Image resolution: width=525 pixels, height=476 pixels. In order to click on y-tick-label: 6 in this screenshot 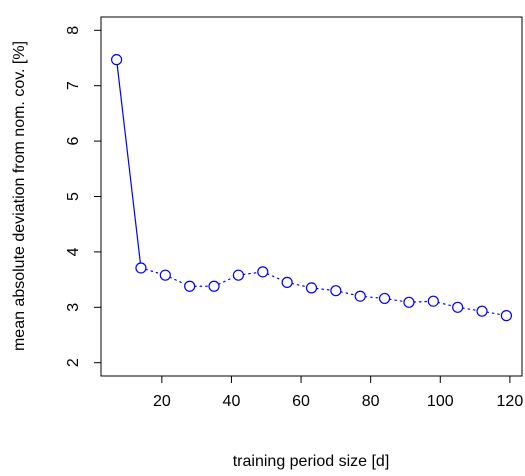, I will do `click(73, 141)`.